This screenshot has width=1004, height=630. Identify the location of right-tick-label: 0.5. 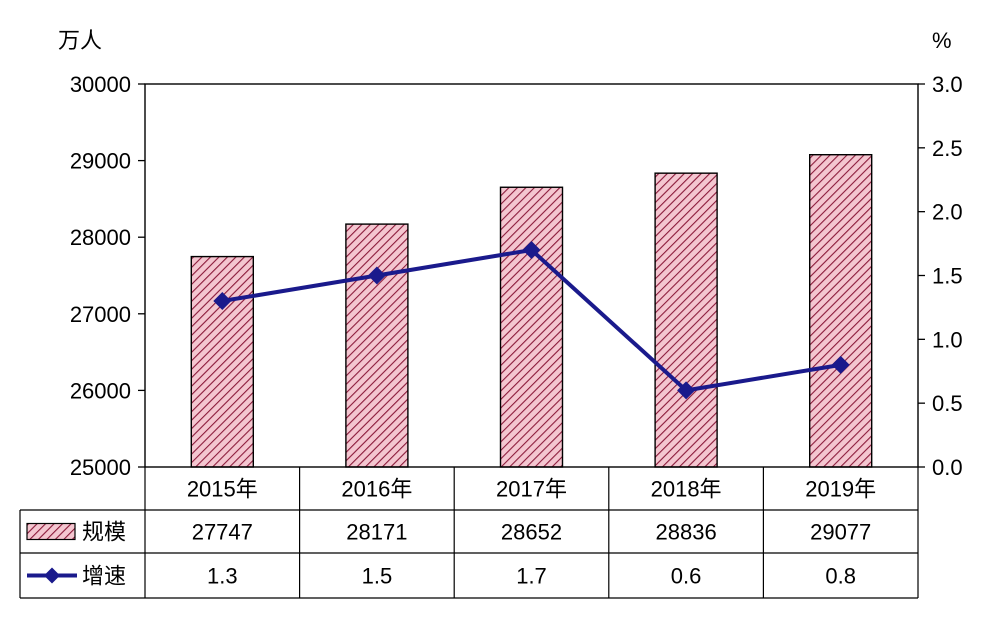
(947, 403).